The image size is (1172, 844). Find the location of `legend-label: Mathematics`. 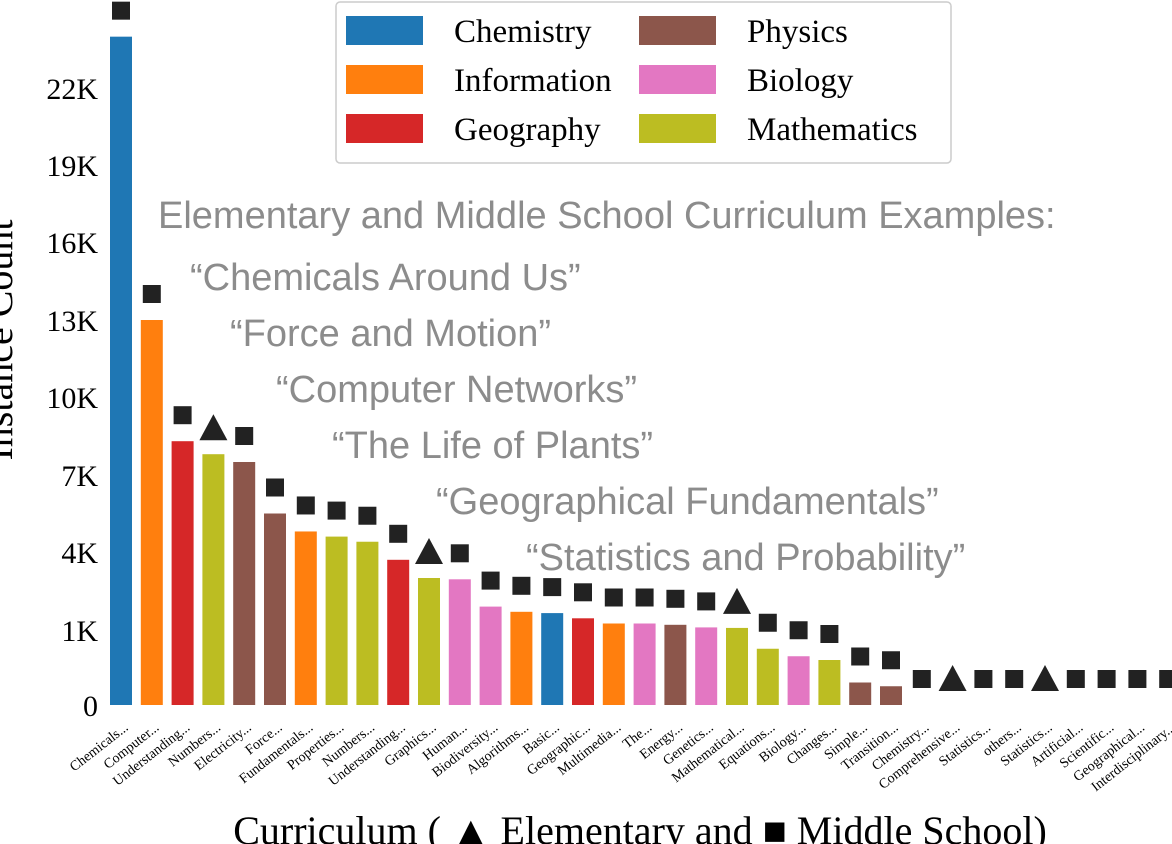

legend-label: Mathematics is located at coordinates (832, 130).